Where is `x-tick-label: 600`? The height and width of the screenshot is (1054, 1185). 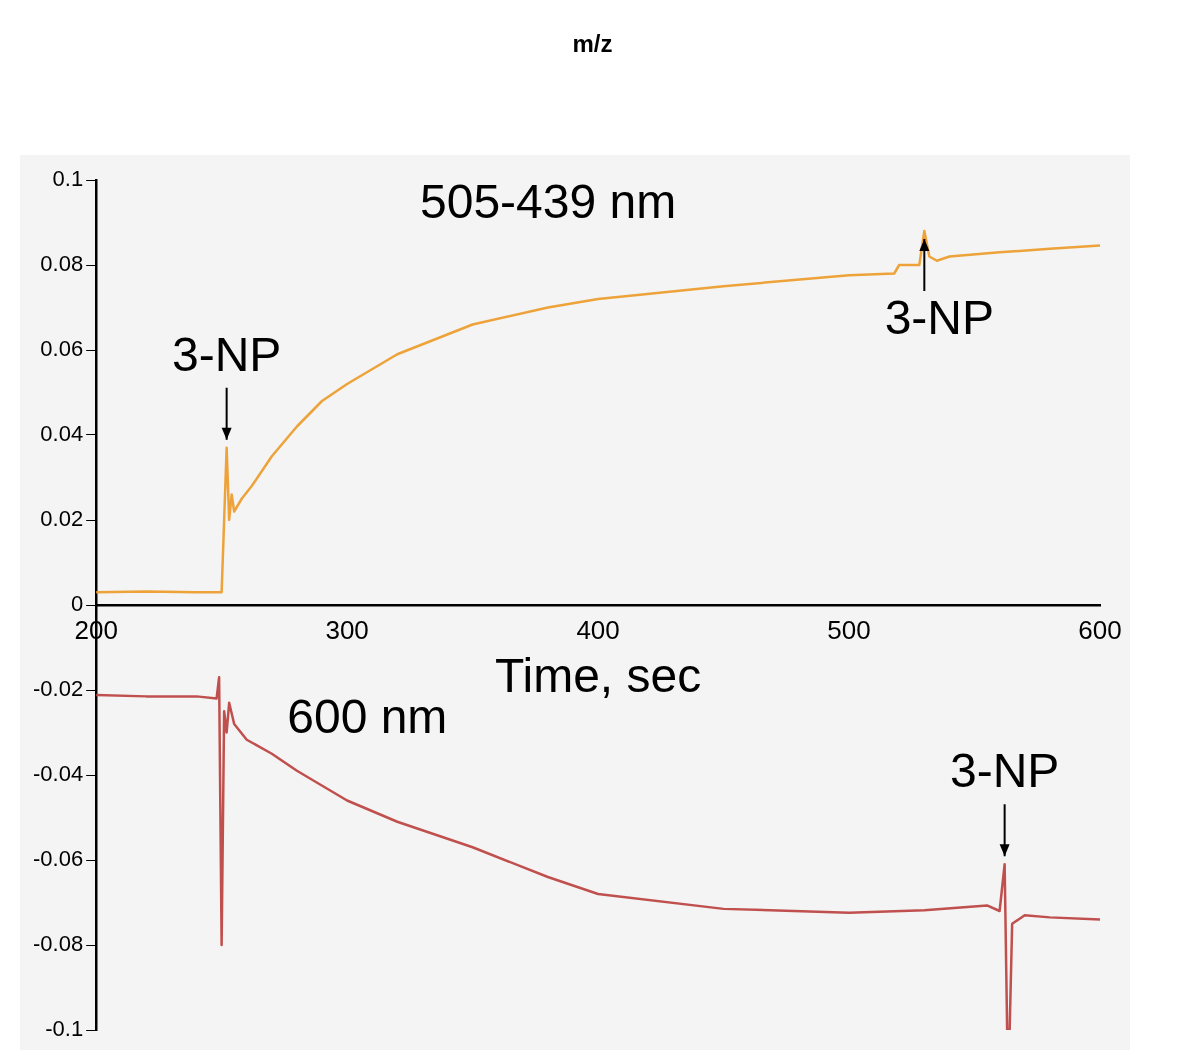 x-tick-label: 600 is located at coordinates (1100, 629).